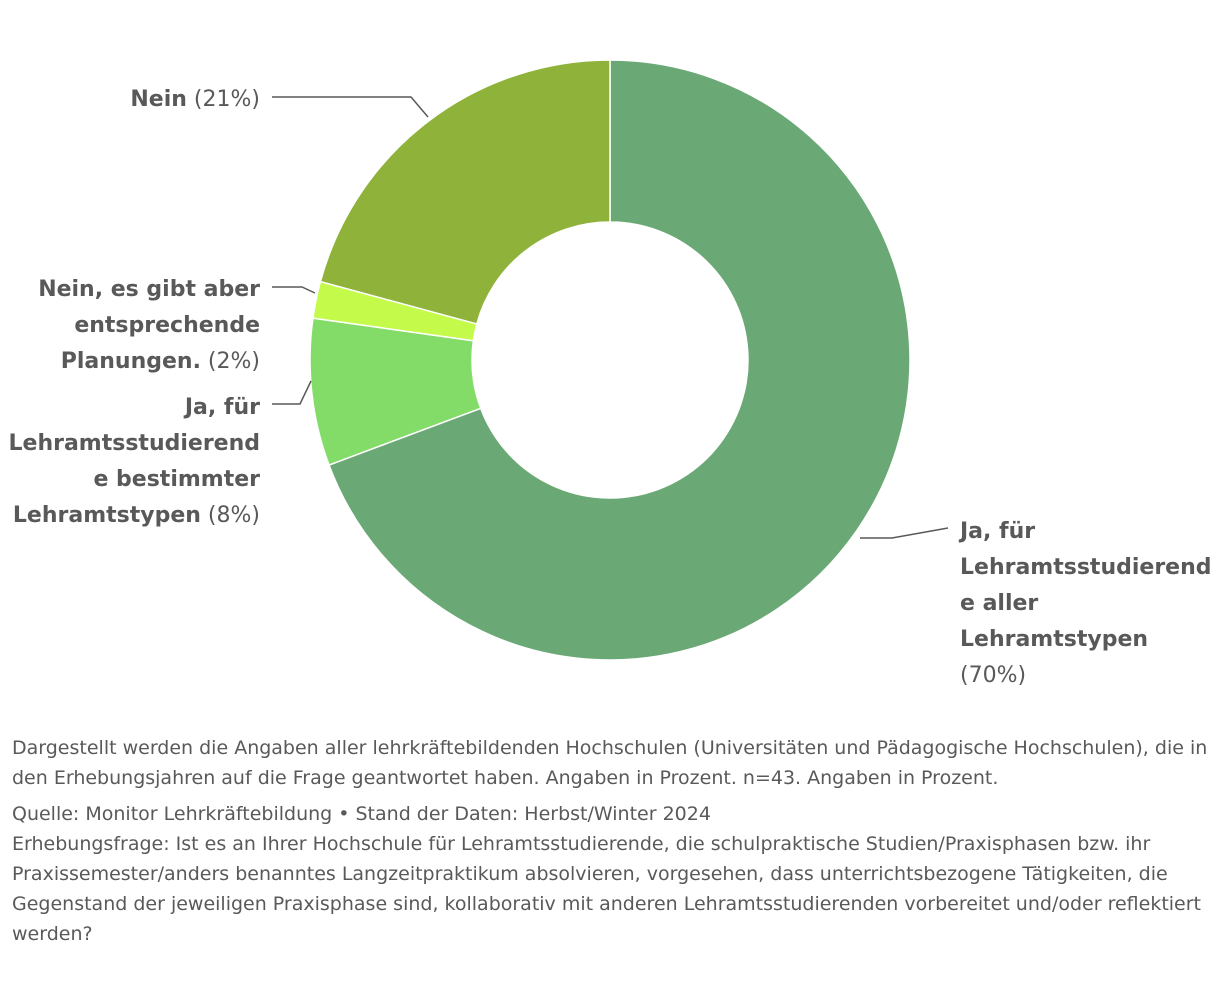  Describe the element at coordinates (993, 675) in the screenshot. I see `value-label: (70%)` at that location.